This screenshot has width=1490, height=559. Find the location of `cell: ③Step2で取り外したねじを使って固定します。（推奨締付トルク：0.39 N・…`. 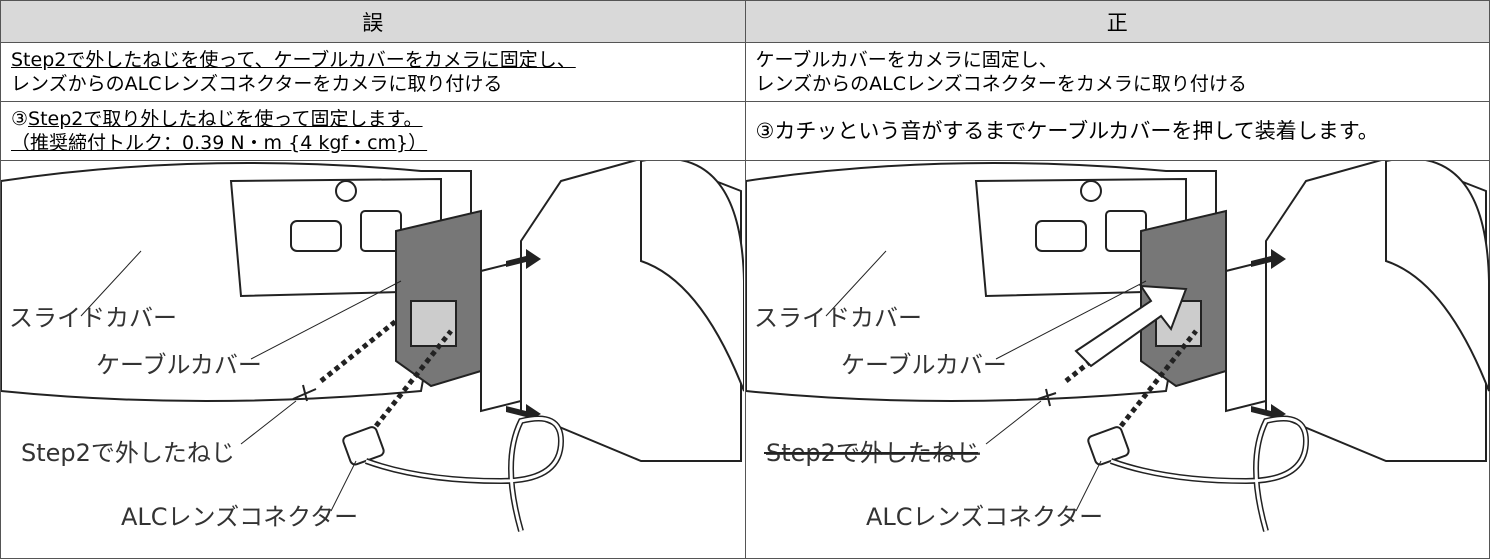

cell: ③Step2で取り外したねじを使って固定します。（推奨締付トルク：0.39 N・… is located at coordinates (373, 131).